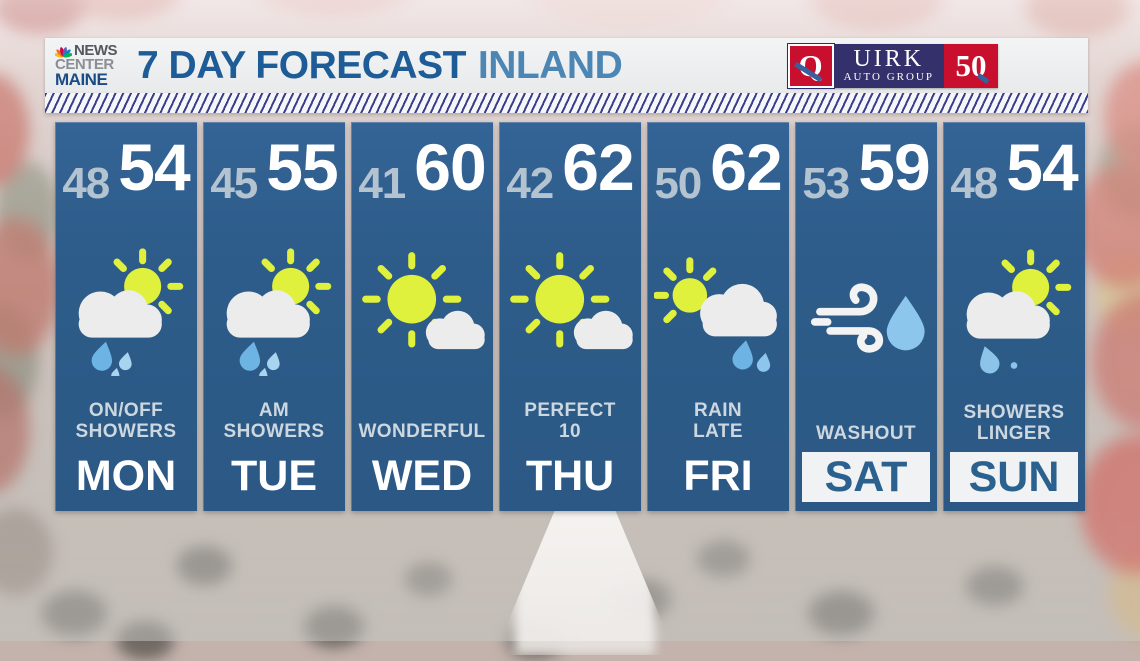 This screenshot has height=661, width=1140. Describe the element at coordinates (718, 475) in the screenshot. I see `day-label: FRI` at that location.